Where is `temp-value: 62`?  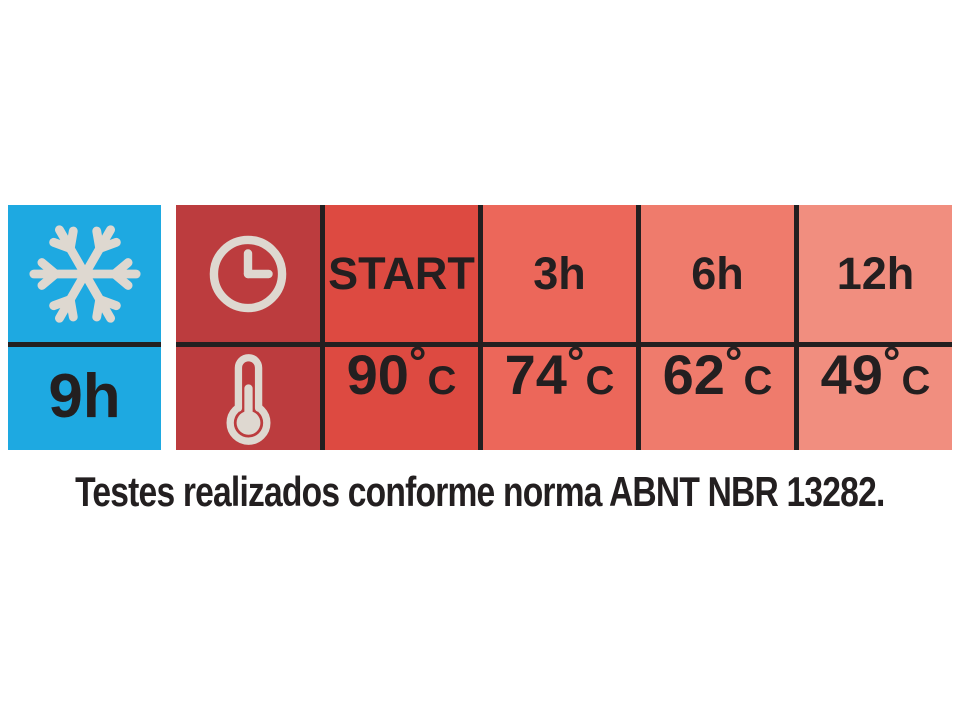
temp-value: 62 is located at coordinates (693, 374).